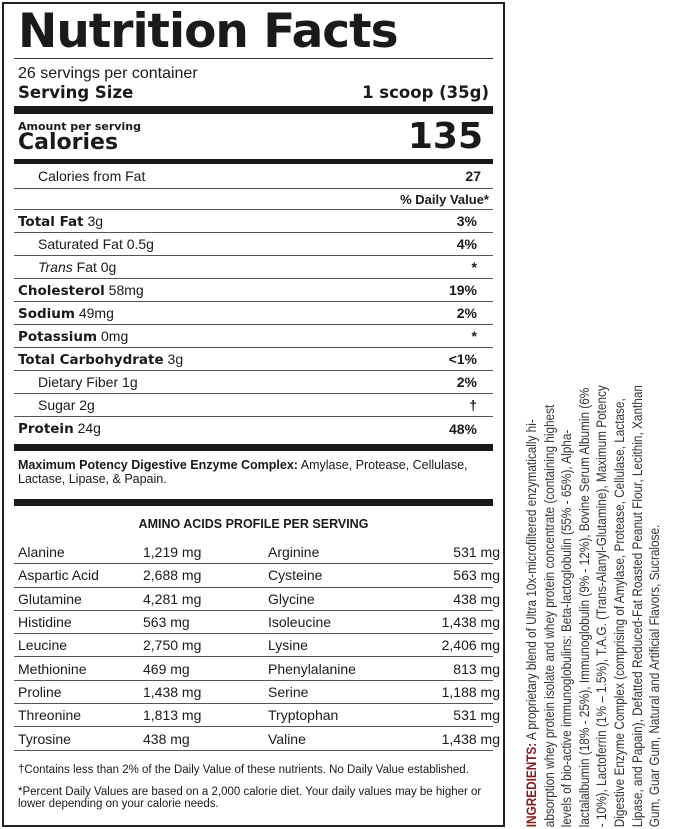 This screenshot has height=829, width=679. I want to click on amount-per-serving: Amount per serving, so click(79, 126).